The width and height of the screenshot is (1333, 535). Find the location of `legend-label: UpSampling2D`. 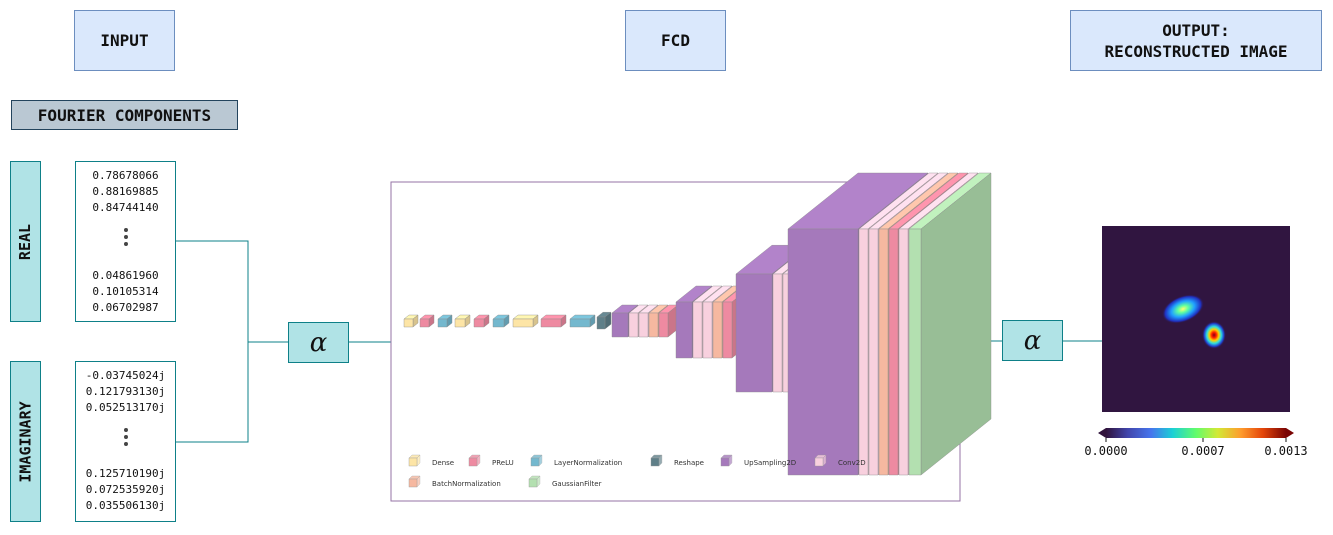

legend-label: UpSampling2D is located at coordinates (770, 463).